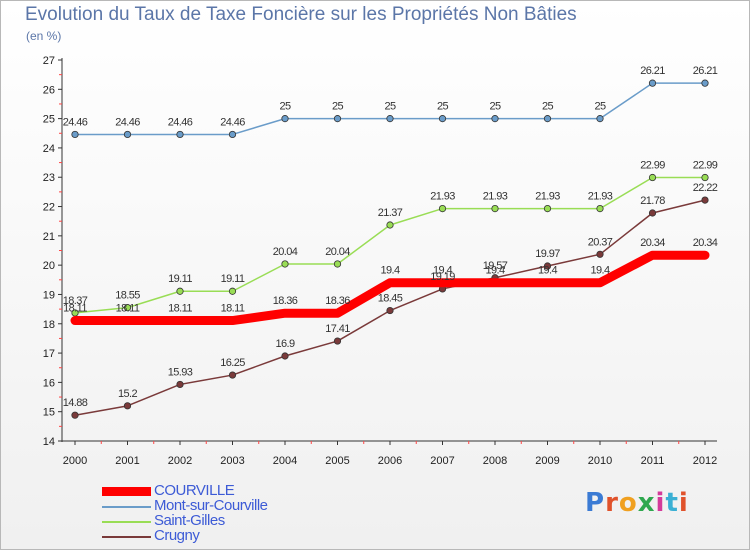 Image resolution: width=750 pixels, height=550 pixels. Describe the element at coordinates (232, 363) in the screenshot. I see `data-label-crugny: 16.25` at that location.